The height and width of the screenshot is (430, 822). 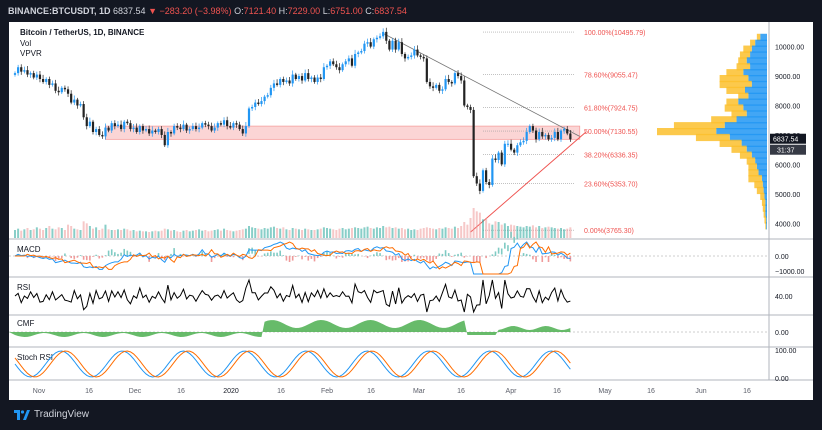 I want to click on symbol-label: BINANCE:BTCUSDT, 1D, so click(x=59, y=11).